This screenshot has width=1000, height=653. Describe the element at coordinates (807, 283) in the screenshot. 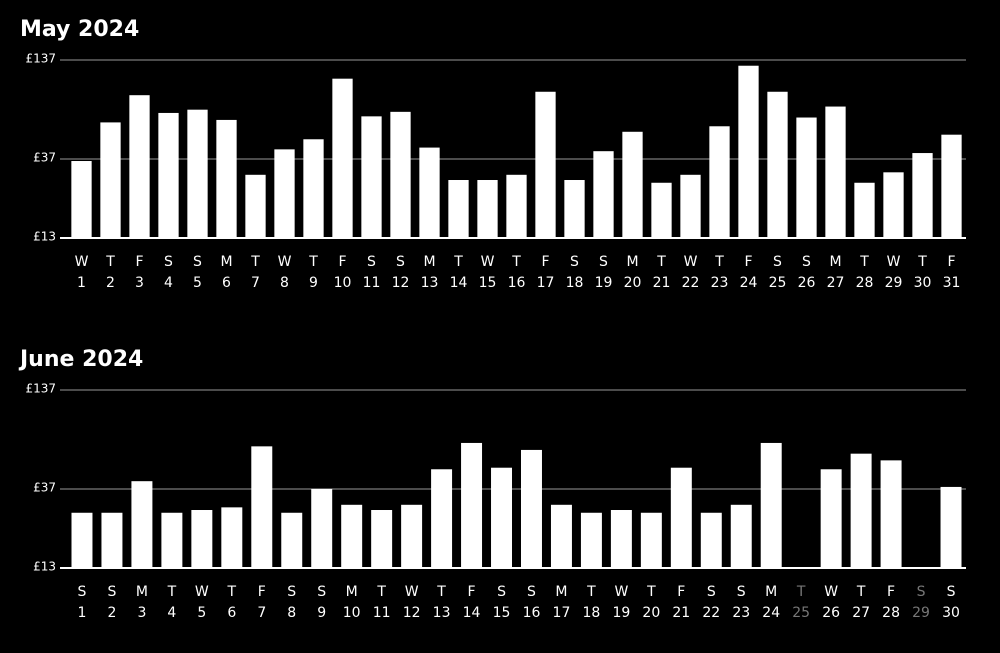

I see `x-tick-label: 26` at that location.